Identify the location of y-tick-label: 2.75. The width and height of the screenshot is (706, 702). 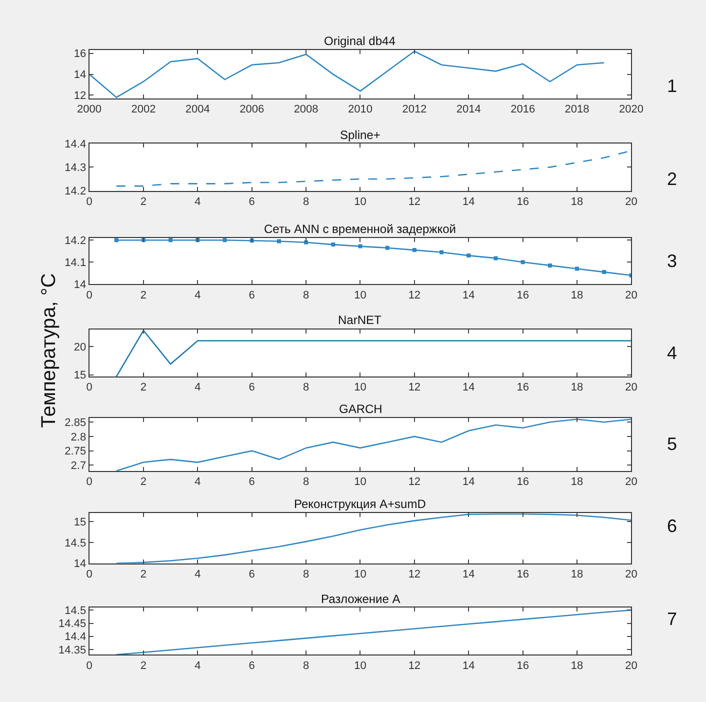
(75, 452).